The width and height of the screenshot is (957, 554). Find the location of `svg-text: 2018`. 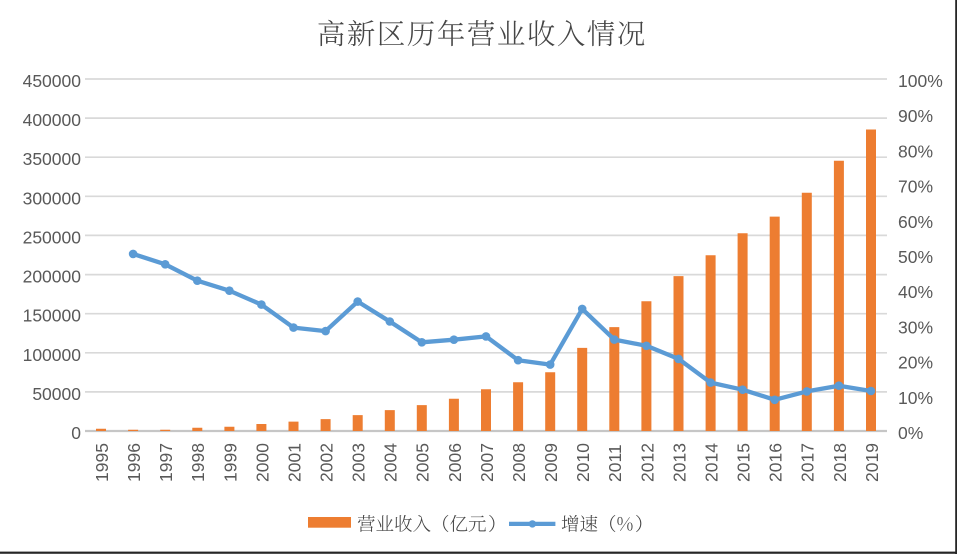

svg-text: 2018 is located at coordinates (840, 462).